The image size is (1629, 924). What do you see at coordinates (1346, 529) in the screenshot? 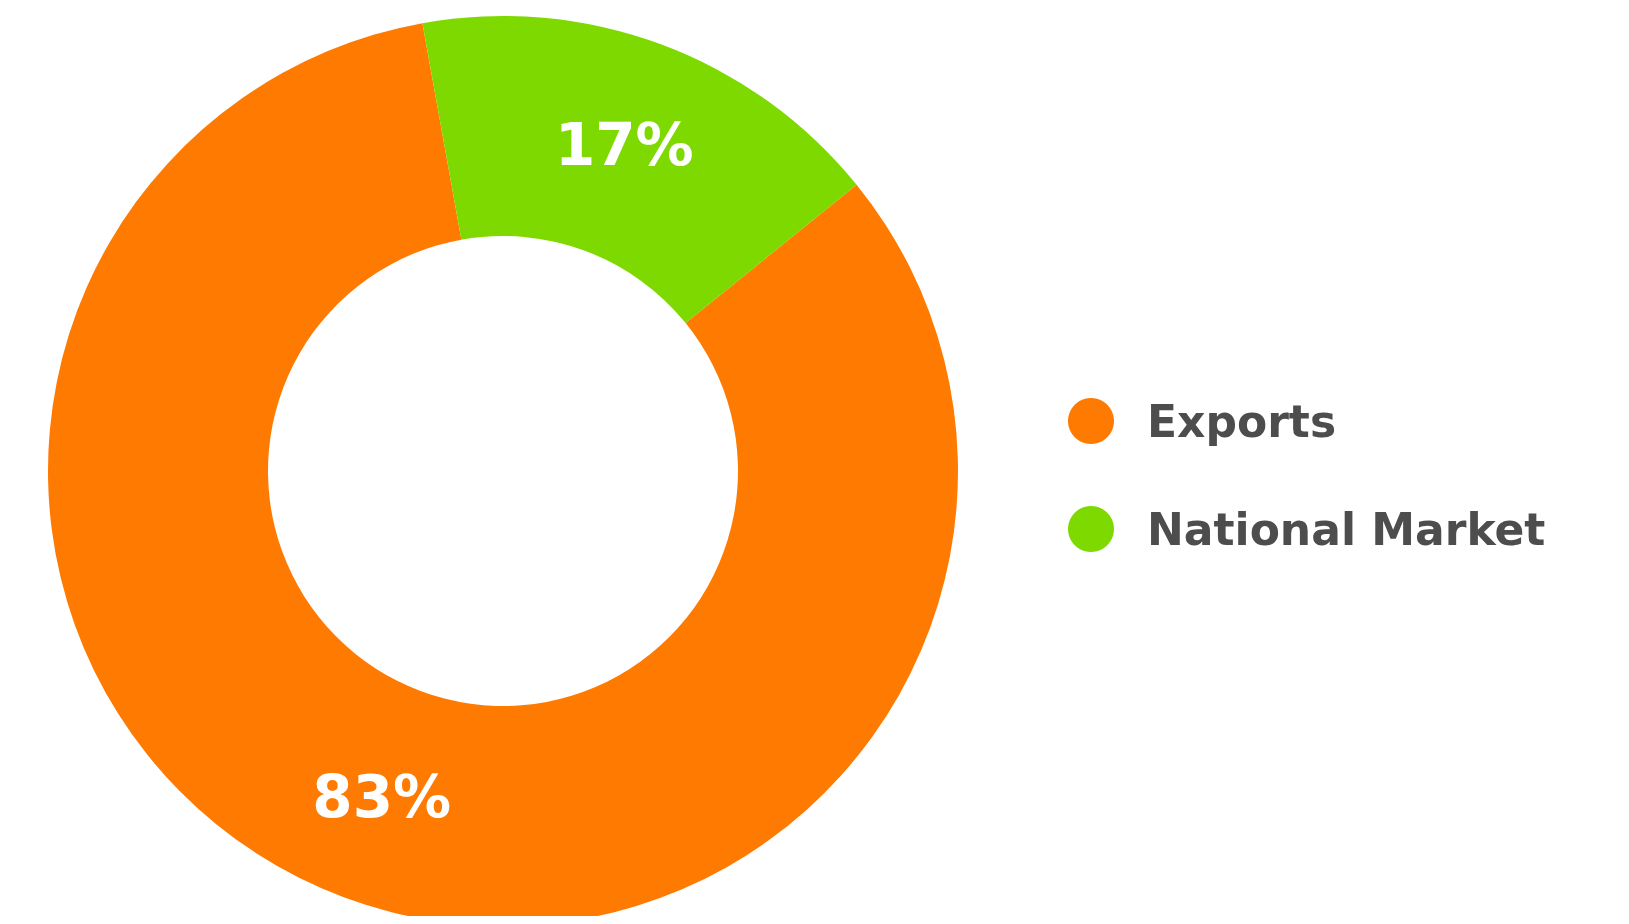
I see `legend-label: National Market` at bounding box center [1346, 529].